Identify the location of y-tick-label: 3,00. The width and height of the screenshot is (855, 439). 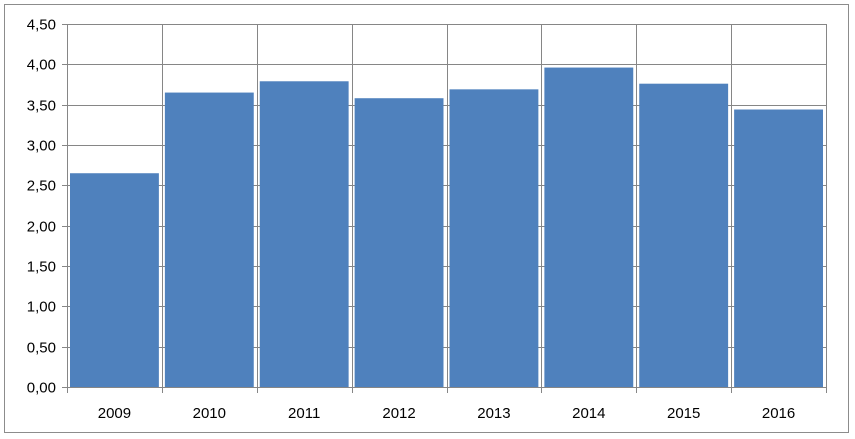
(41, 146).